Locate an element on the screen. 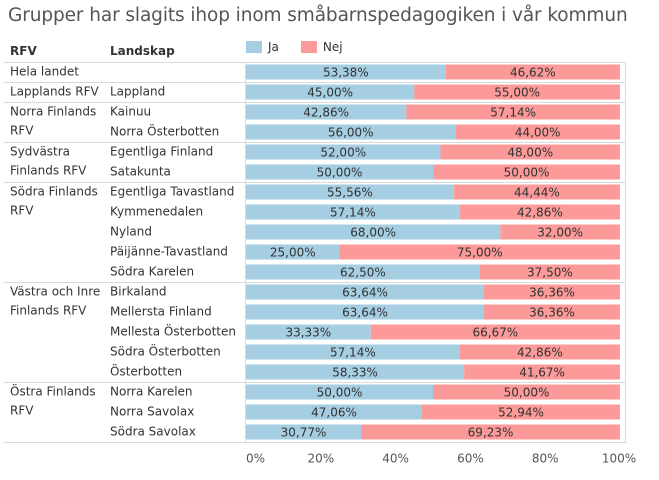  data-label-ja: 68,00% is located at coordinates (373, 233).